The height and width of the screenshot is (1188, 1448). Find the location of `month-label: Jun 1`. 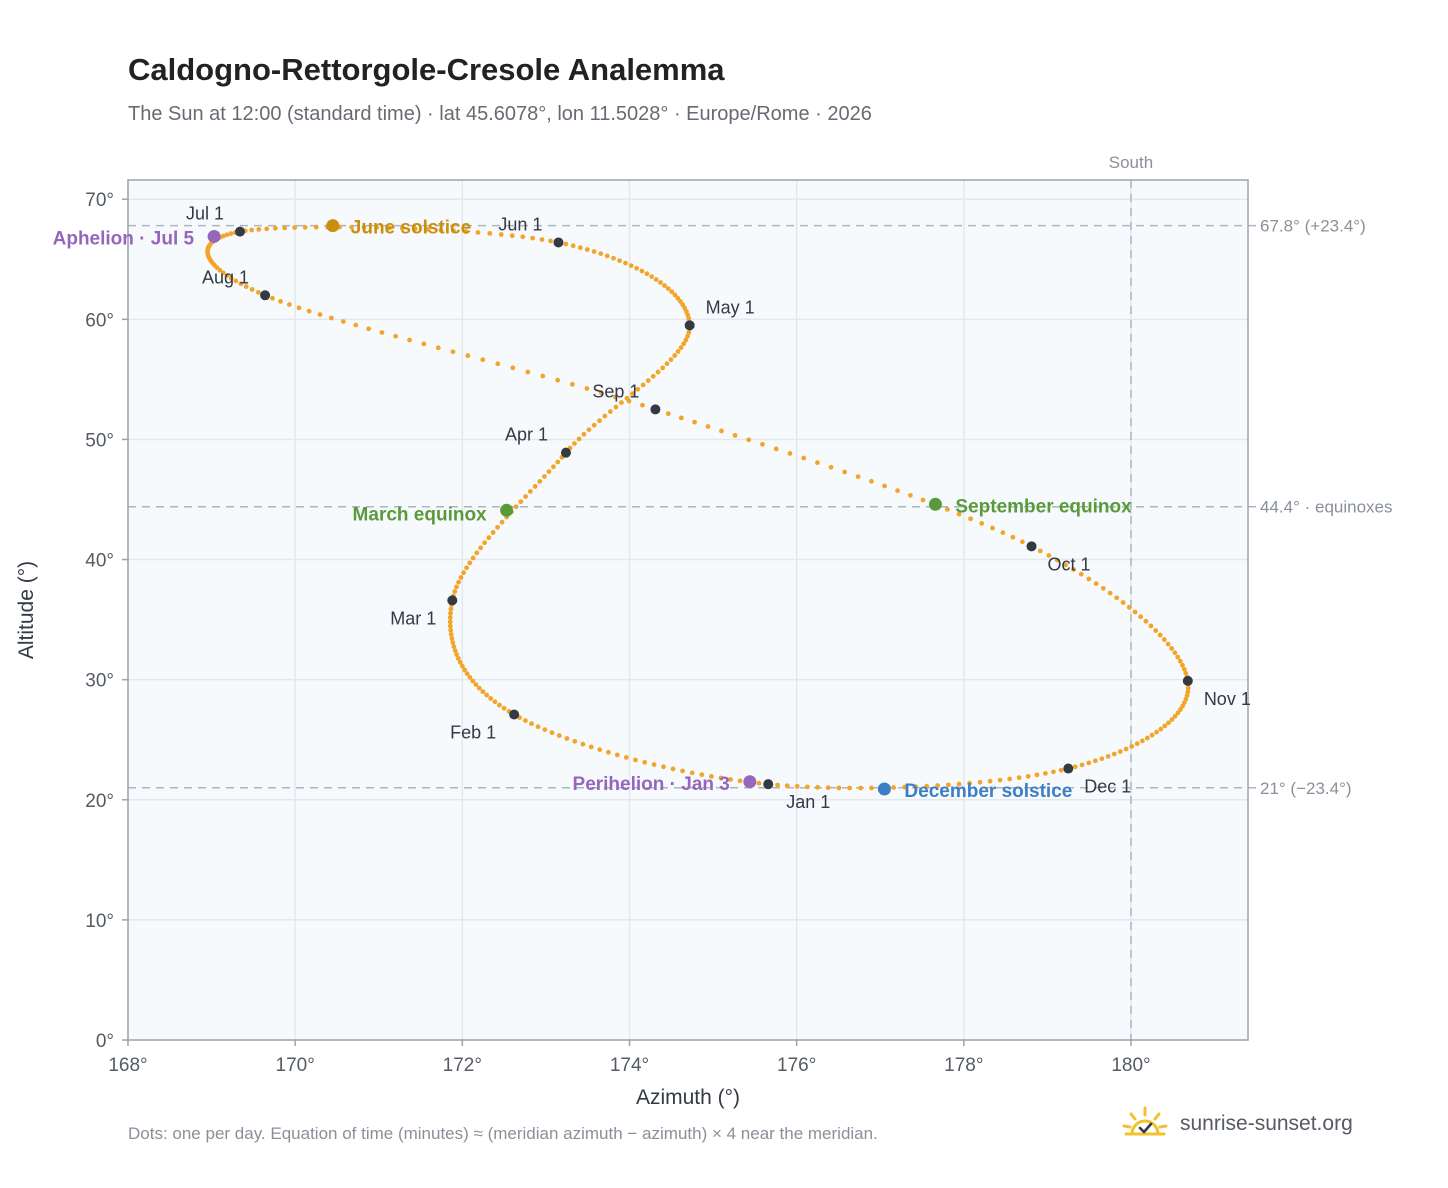

month-label: Jun 1 is located at coordinates (520, 224).